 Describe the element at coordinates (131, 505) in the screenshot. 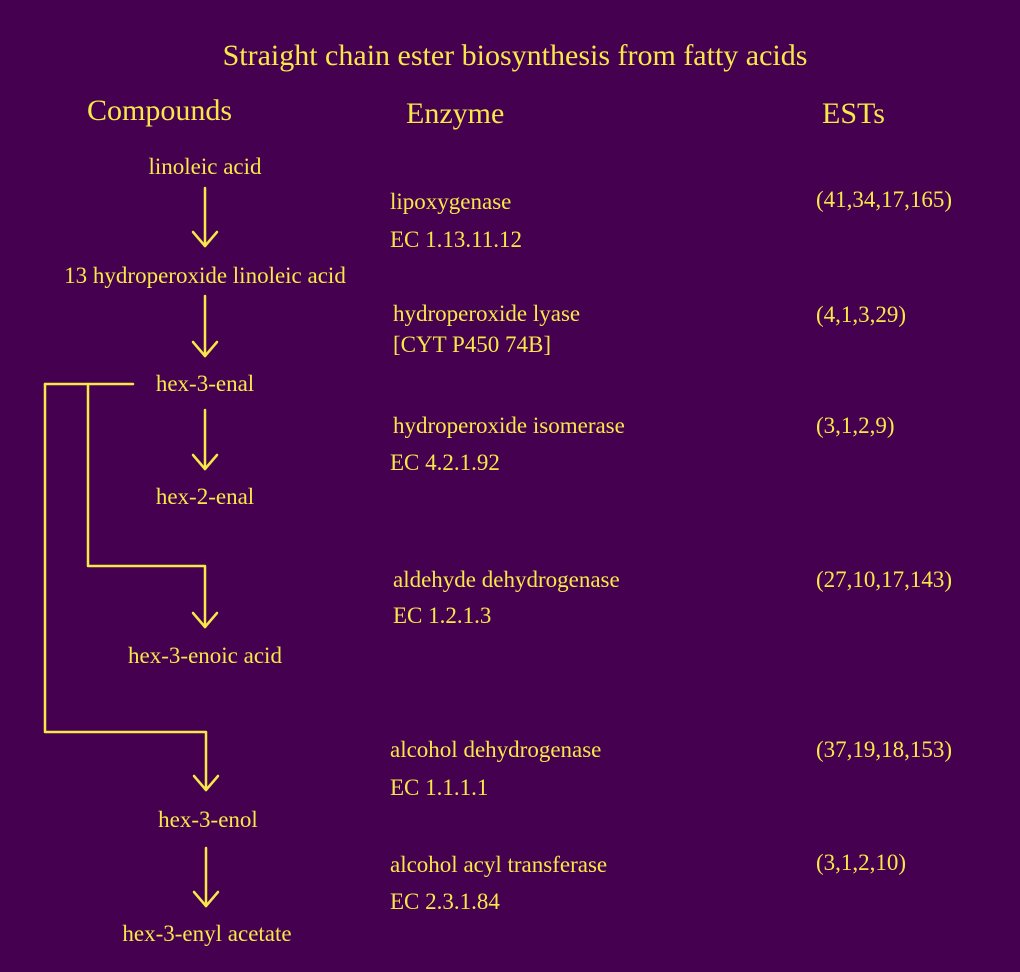

I see `branch-hex-3-enal-to-hex-3-enoic-acid` at that location.